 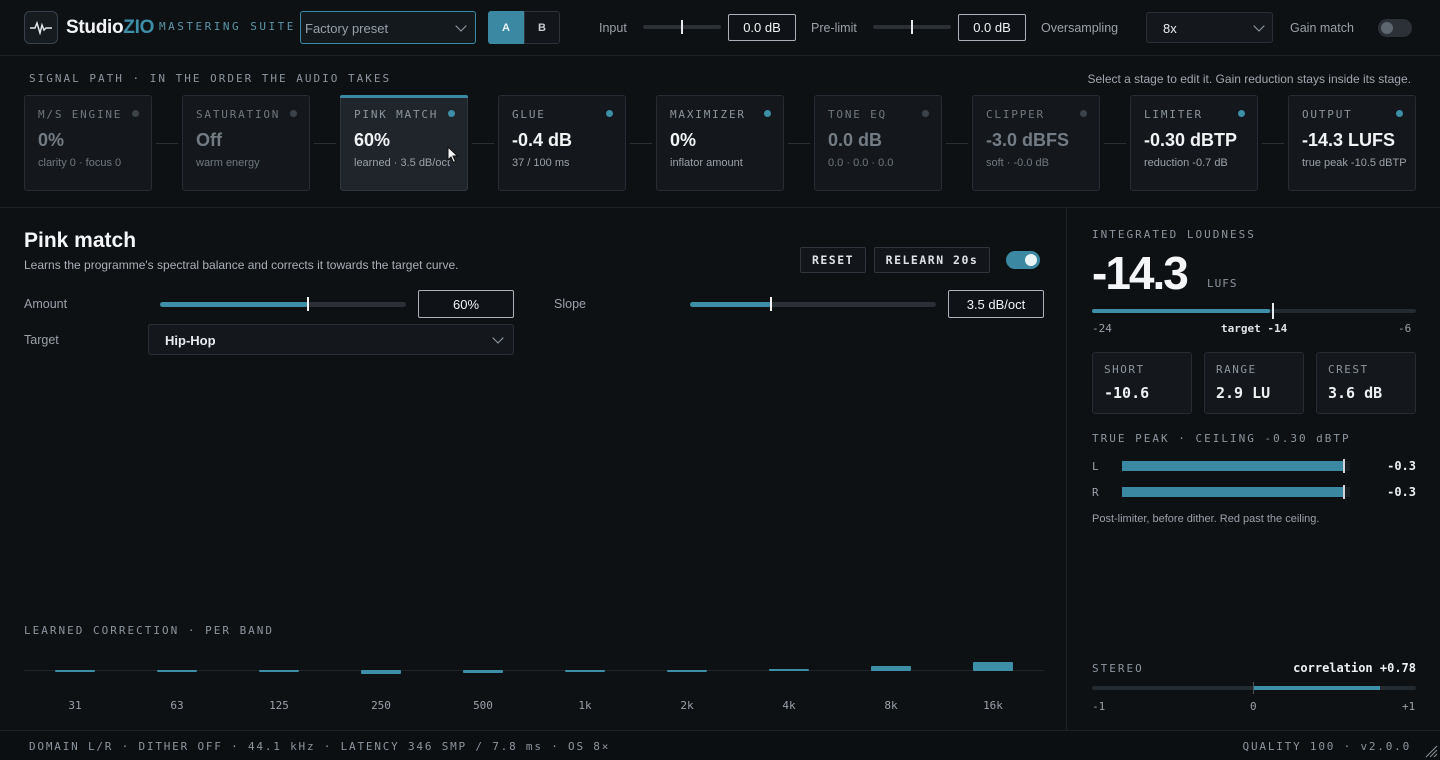 What do you see at coordinates (996, 304) in the screenshot?
I see `slope-value-field: 3.5 dB/oct` at bounding box center [996, 304].